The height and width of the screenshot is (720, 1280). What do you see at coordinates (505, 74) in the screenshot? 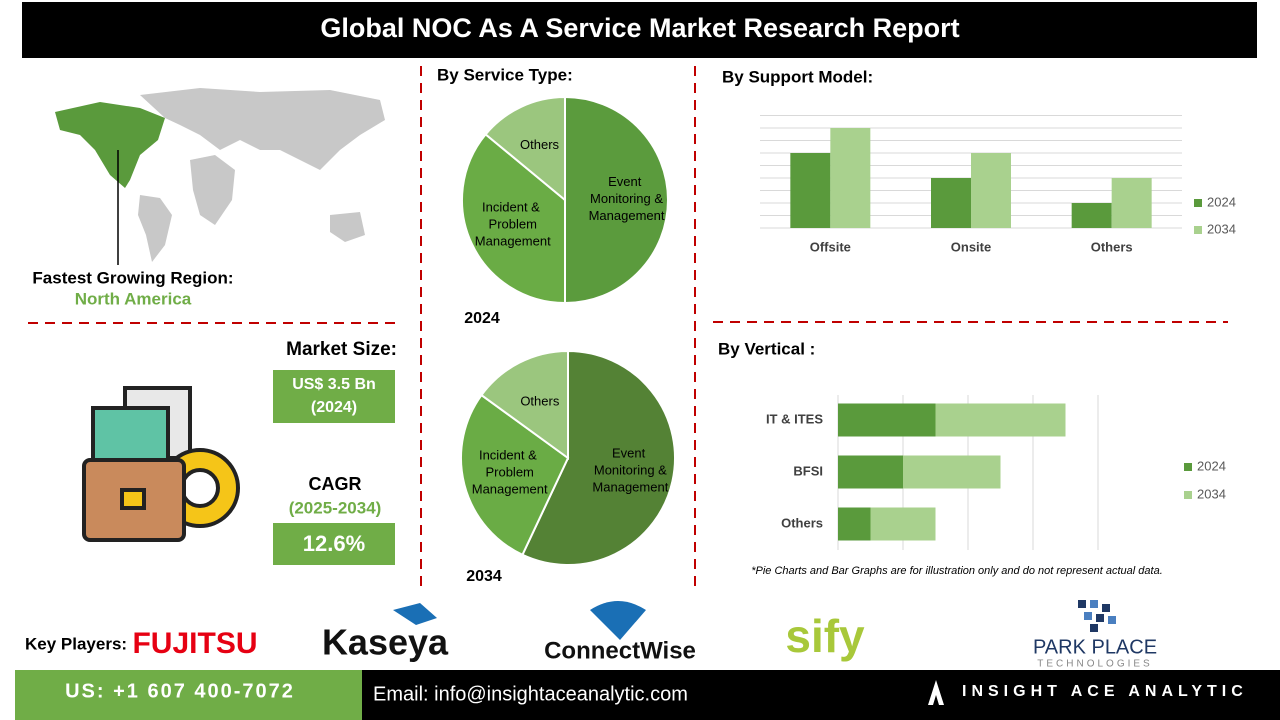
I see `chart-title: By Service Type:` at bounding box center [505, 74].